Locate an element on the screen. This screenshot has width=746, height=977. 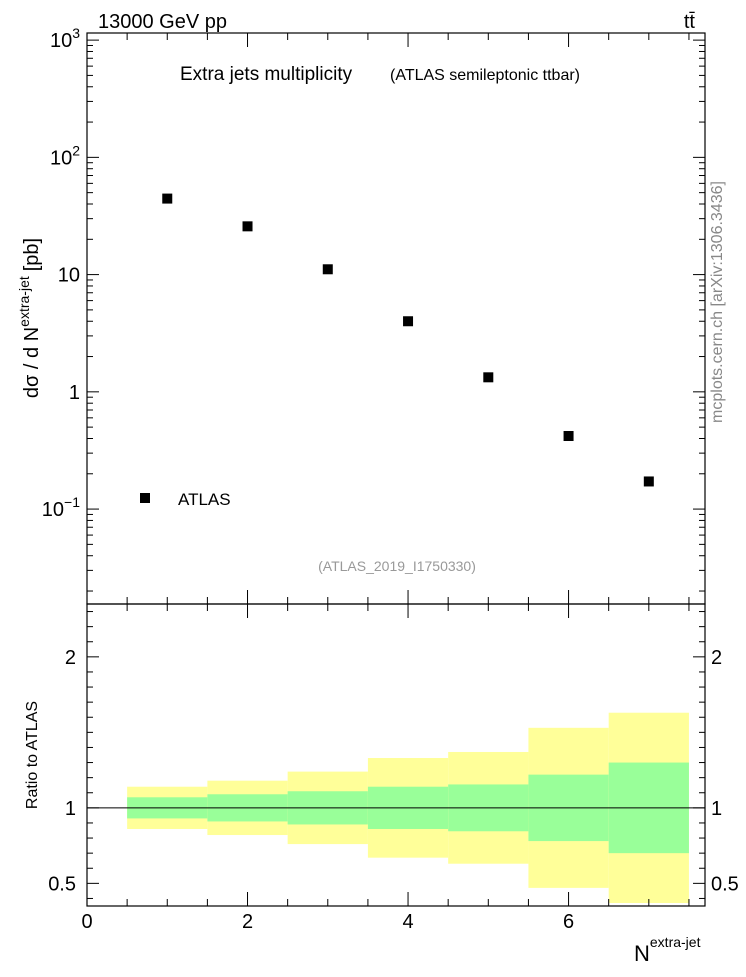
x-axis-title: Nextra-jet is located at coordinates (667, 950).